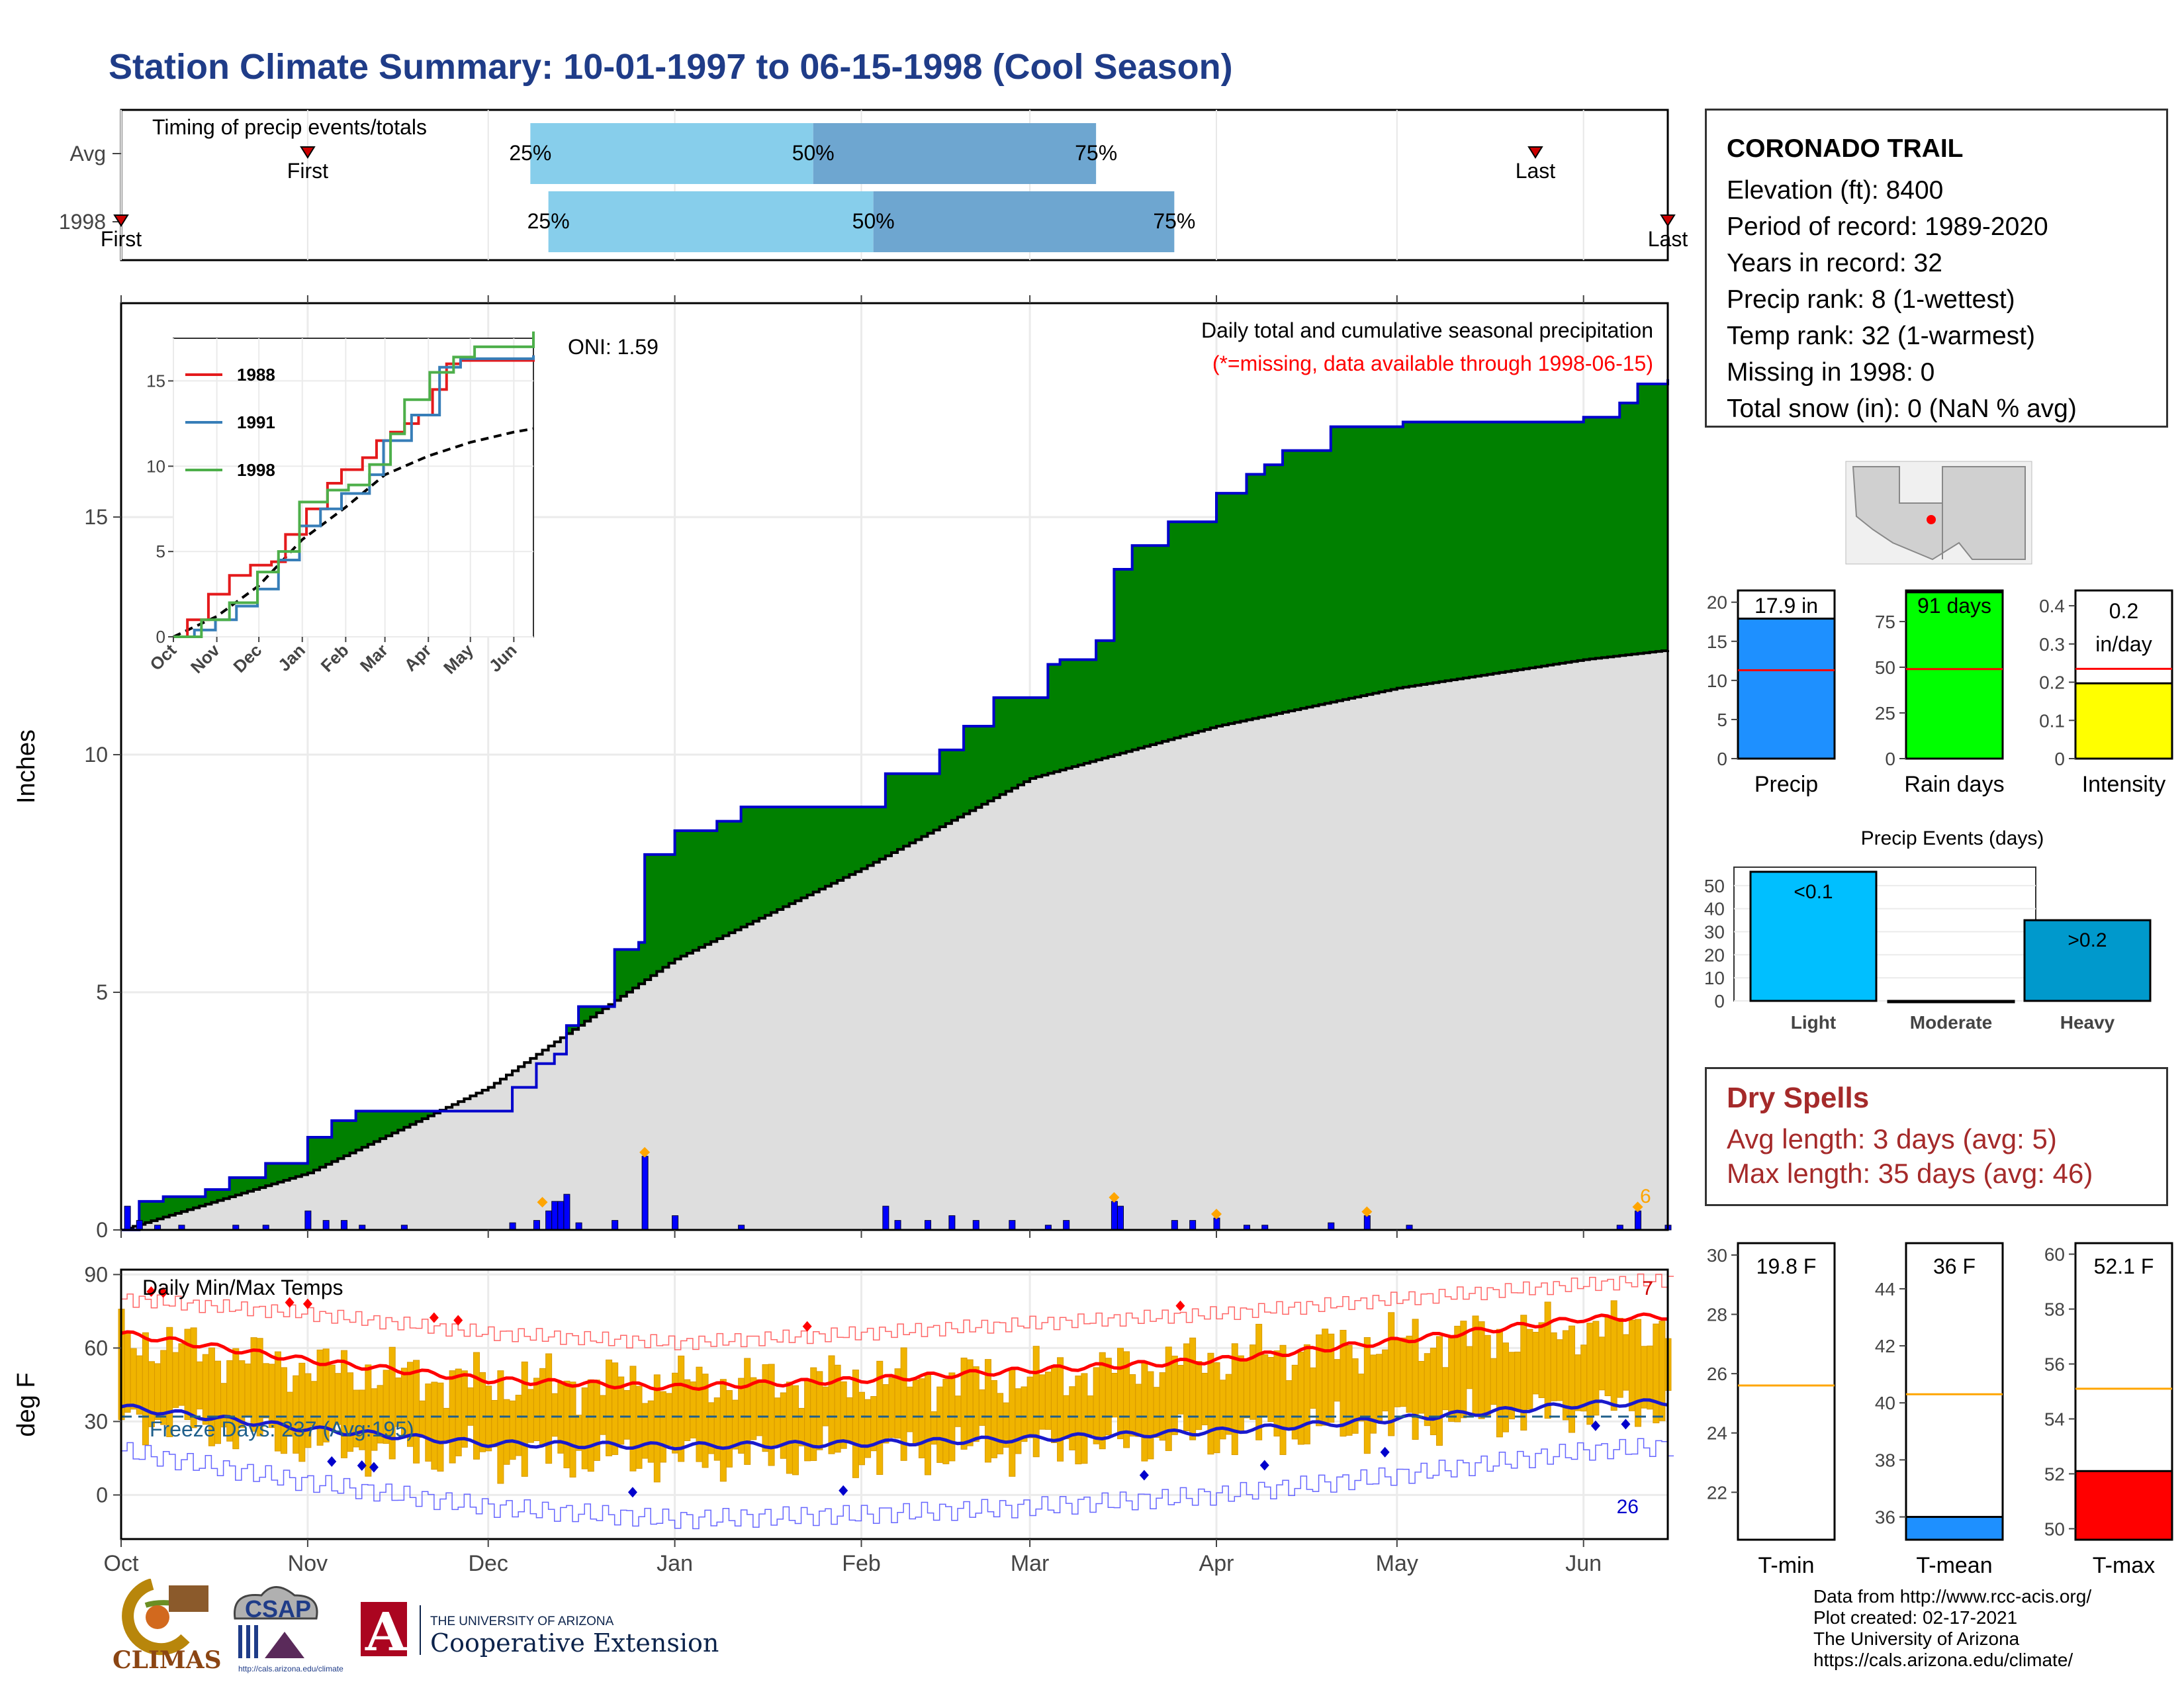  Describe the element at coordinates (2123, 721) in the screenshot. I see `total-bar` at that location.